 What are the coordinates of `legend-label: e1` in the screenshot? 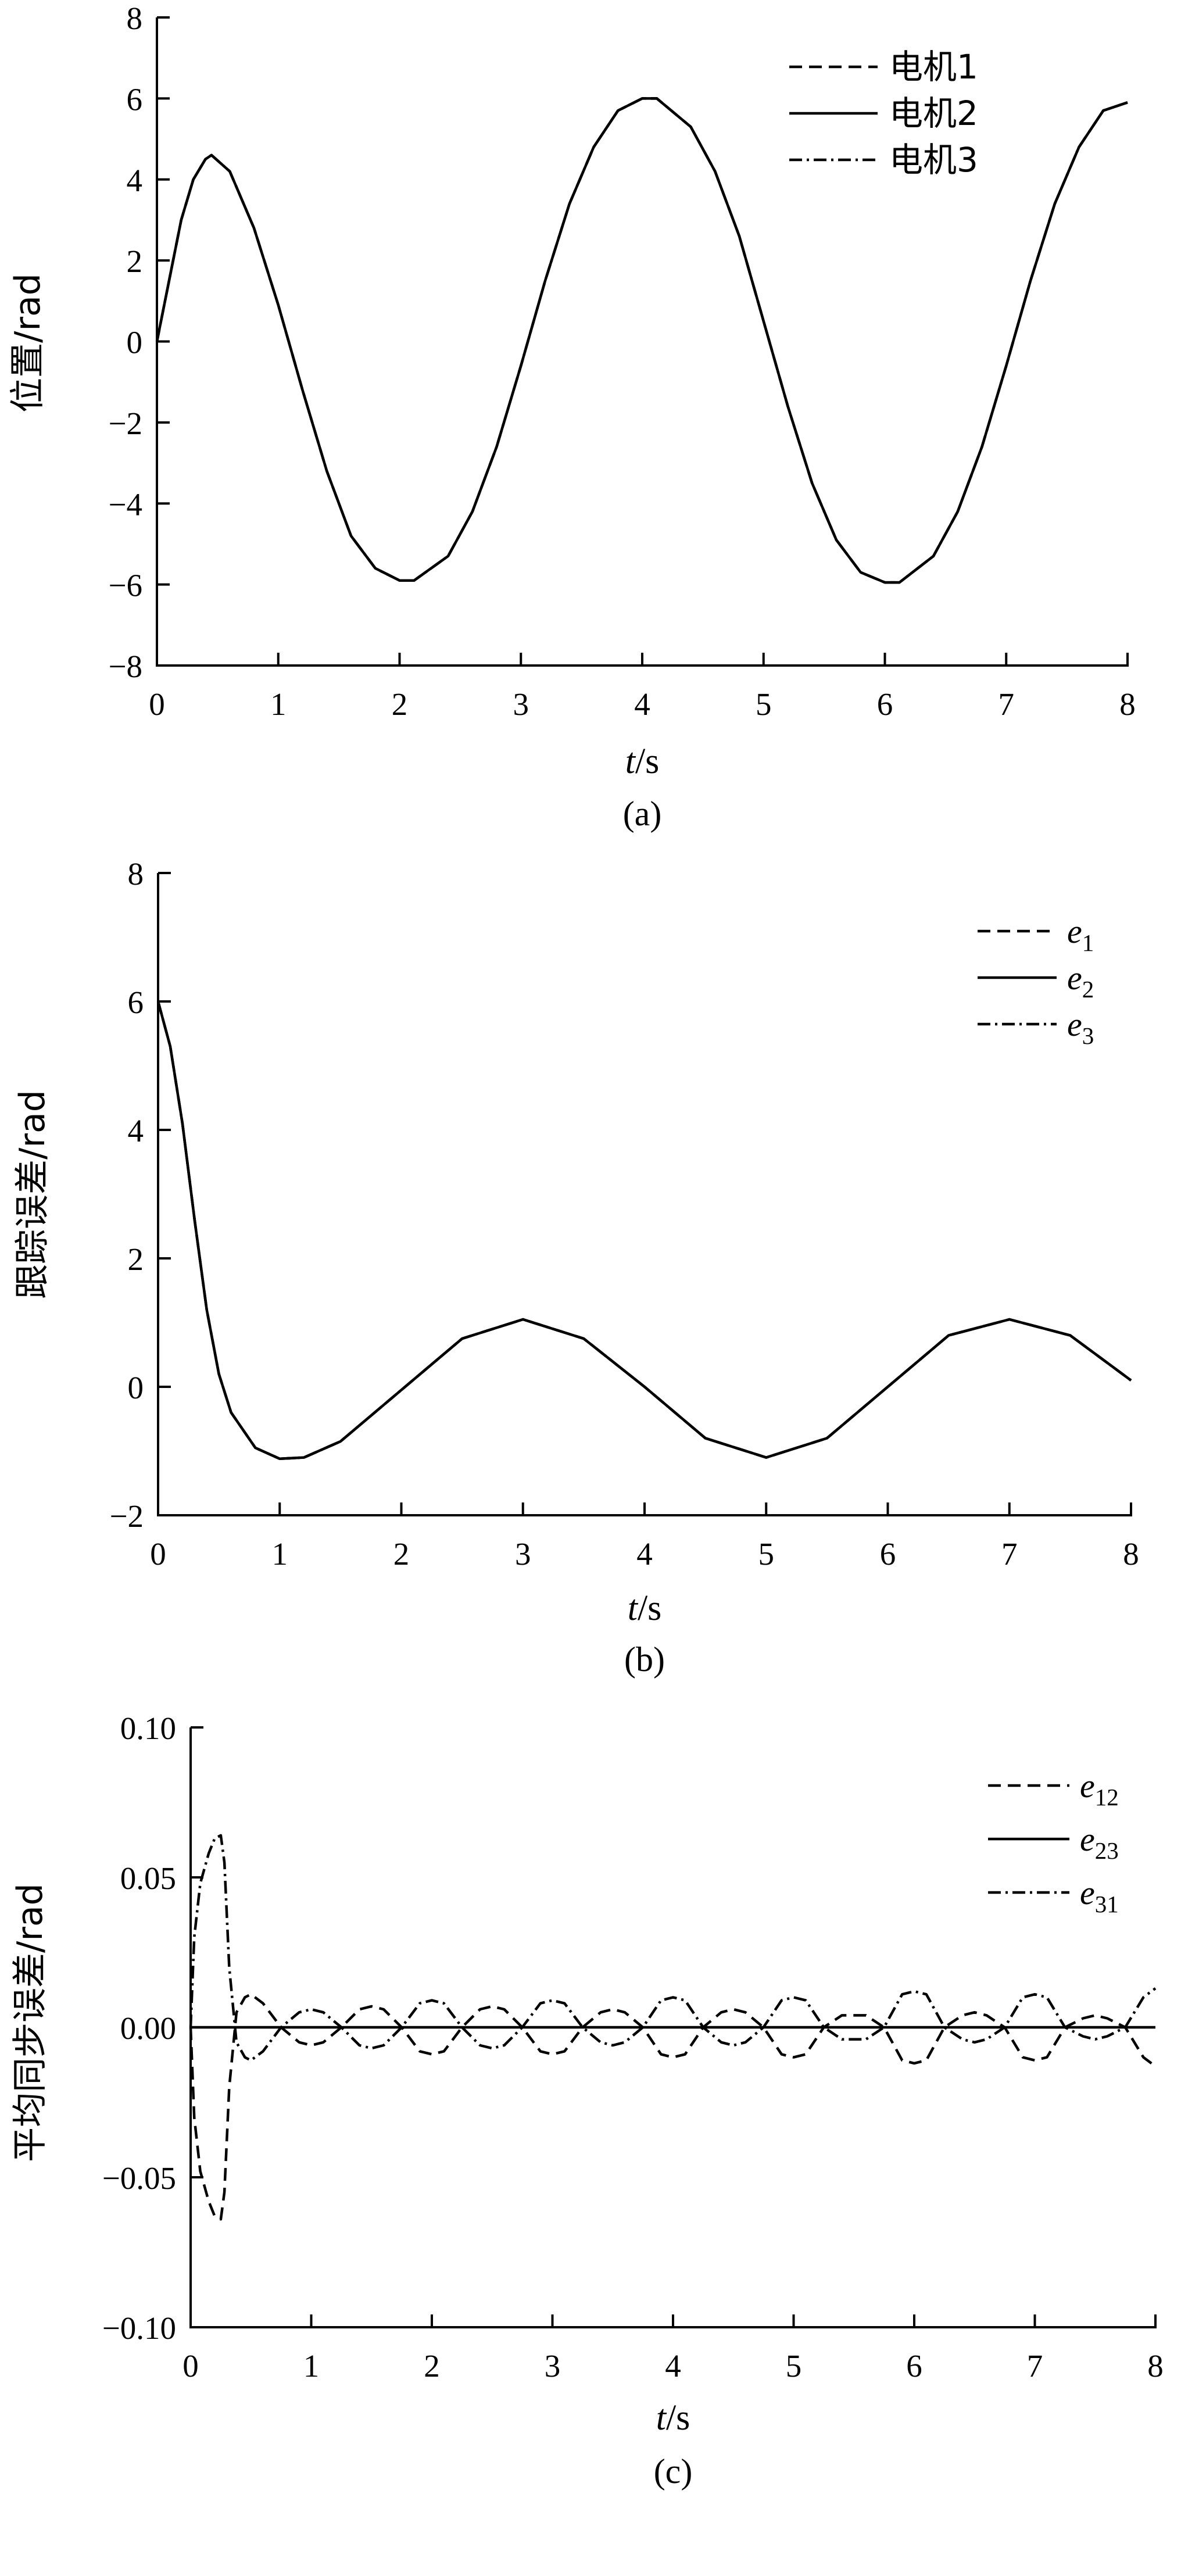 It's located at (1080, 935).